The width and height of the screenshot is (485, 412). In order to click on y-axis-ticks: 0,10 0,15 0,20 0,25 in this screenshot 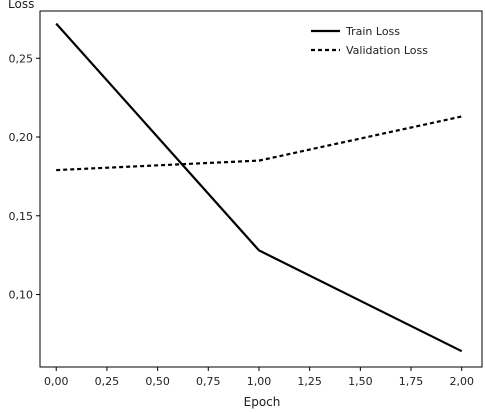, I will do `click(24, 177)`.